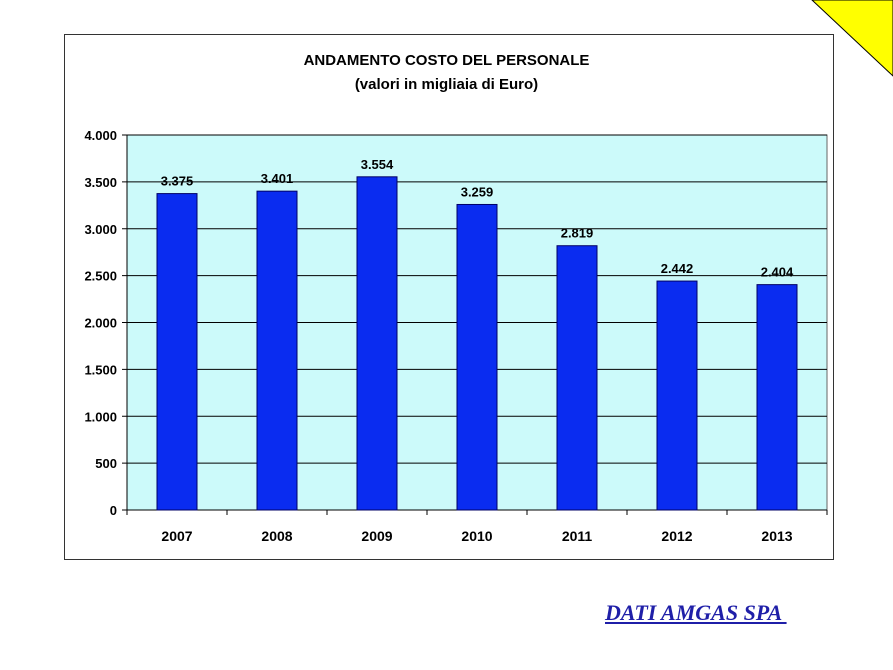 The width and height of the screenshot is (893, 670). Describe the element at coordinates (777, 397) in the screenshot. I see `bar-2013` at that location.